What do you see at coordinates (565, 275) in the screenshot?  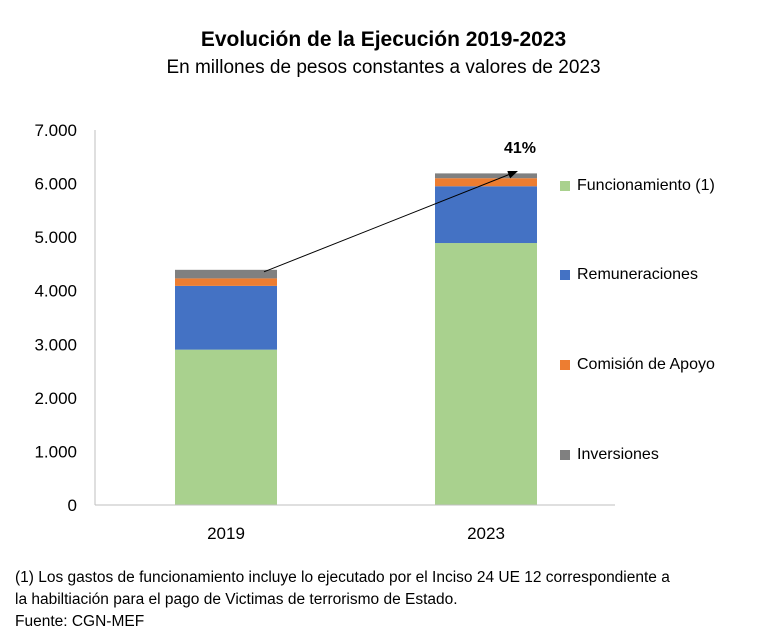 I see `legend-swatch-remuneraciones` at bounding box center [565, 275].